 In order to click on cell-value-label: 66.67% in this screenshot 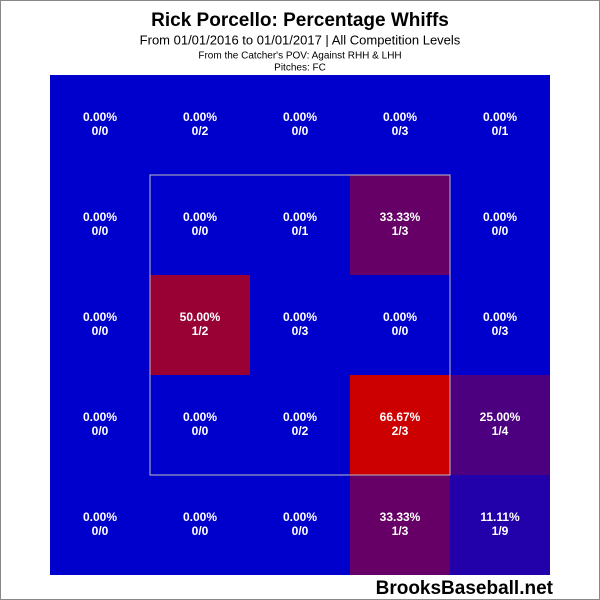, I will do `click(400, 417)`.